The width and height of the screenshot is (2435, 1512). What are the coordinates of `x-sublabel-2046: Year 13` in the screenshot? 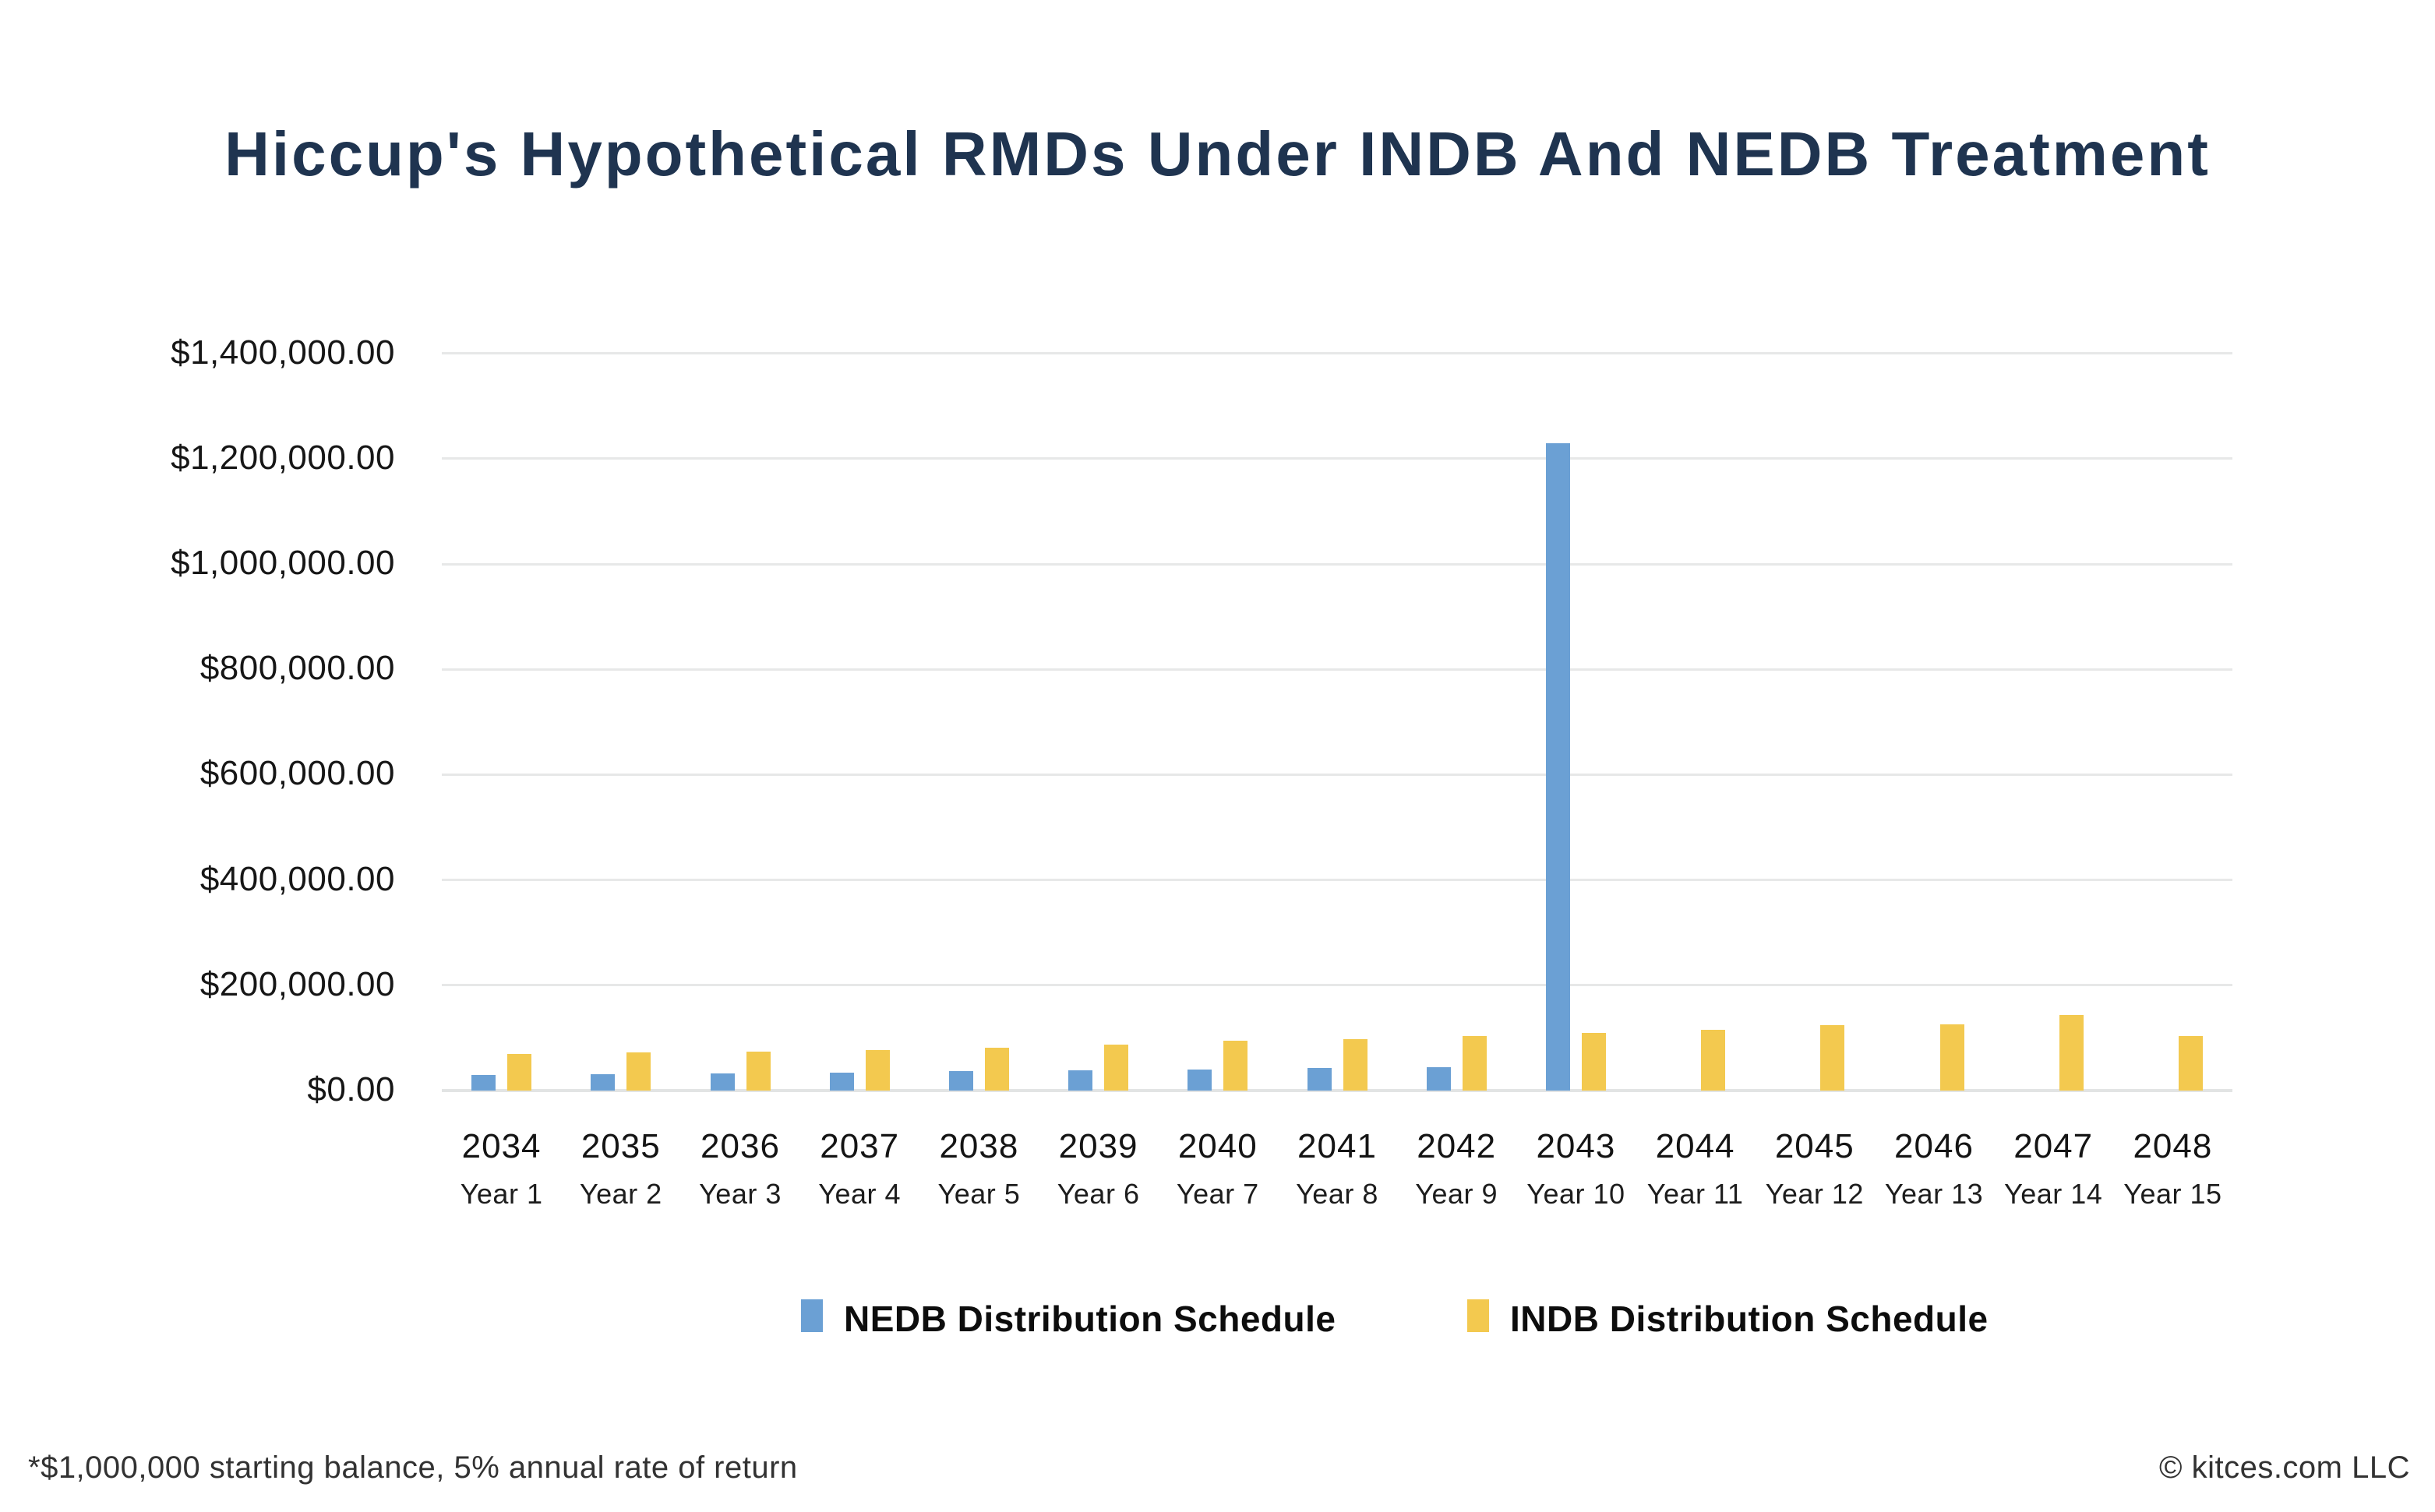 It's located at (1934, 1194).